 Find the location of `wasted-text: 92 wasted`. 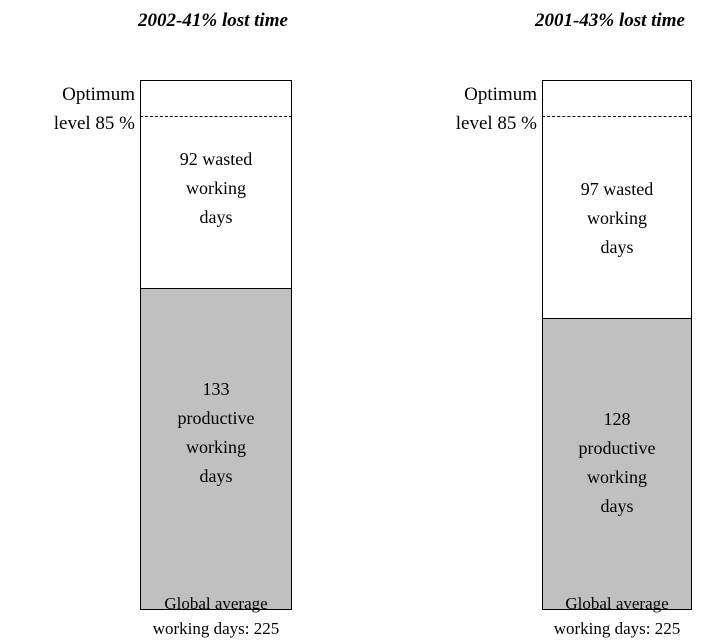

wasted-text: 92 wasted is located at coordinates (216, 159).